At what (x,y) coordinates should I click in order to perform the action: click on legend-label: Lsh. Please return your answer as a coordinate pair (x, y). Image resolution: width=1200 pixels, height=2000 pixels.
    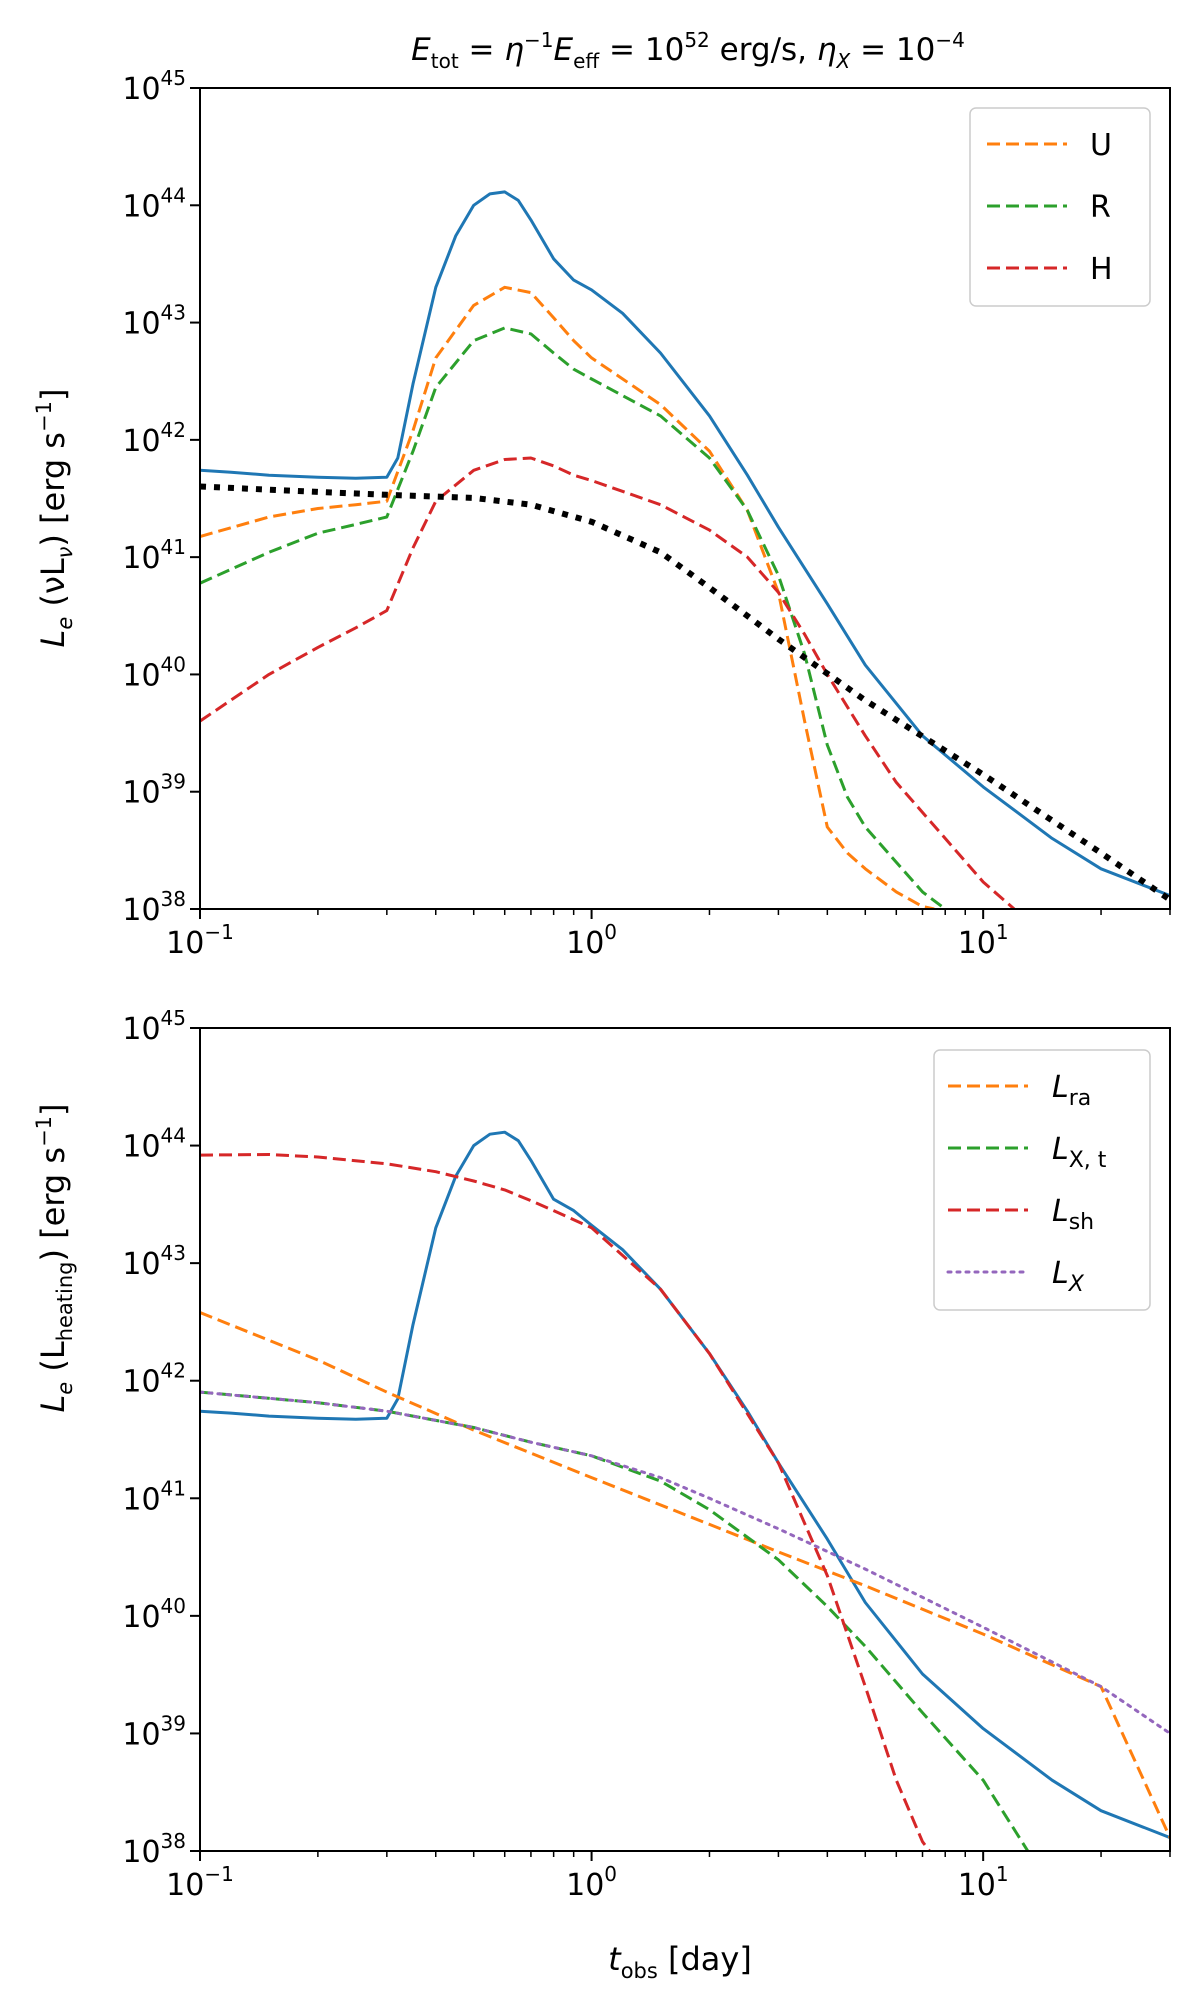
    Looking at the image, I should click on (1073, 1214).